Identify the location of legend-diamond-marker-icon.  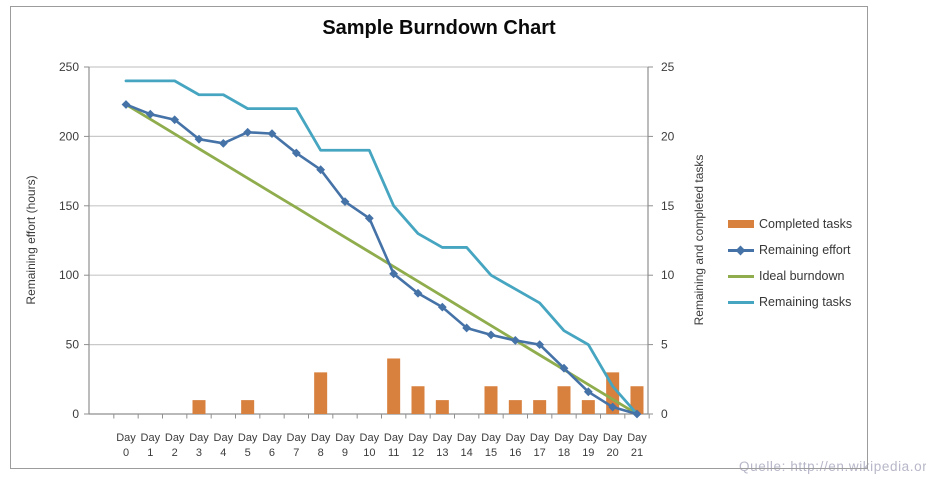
(740, 250).